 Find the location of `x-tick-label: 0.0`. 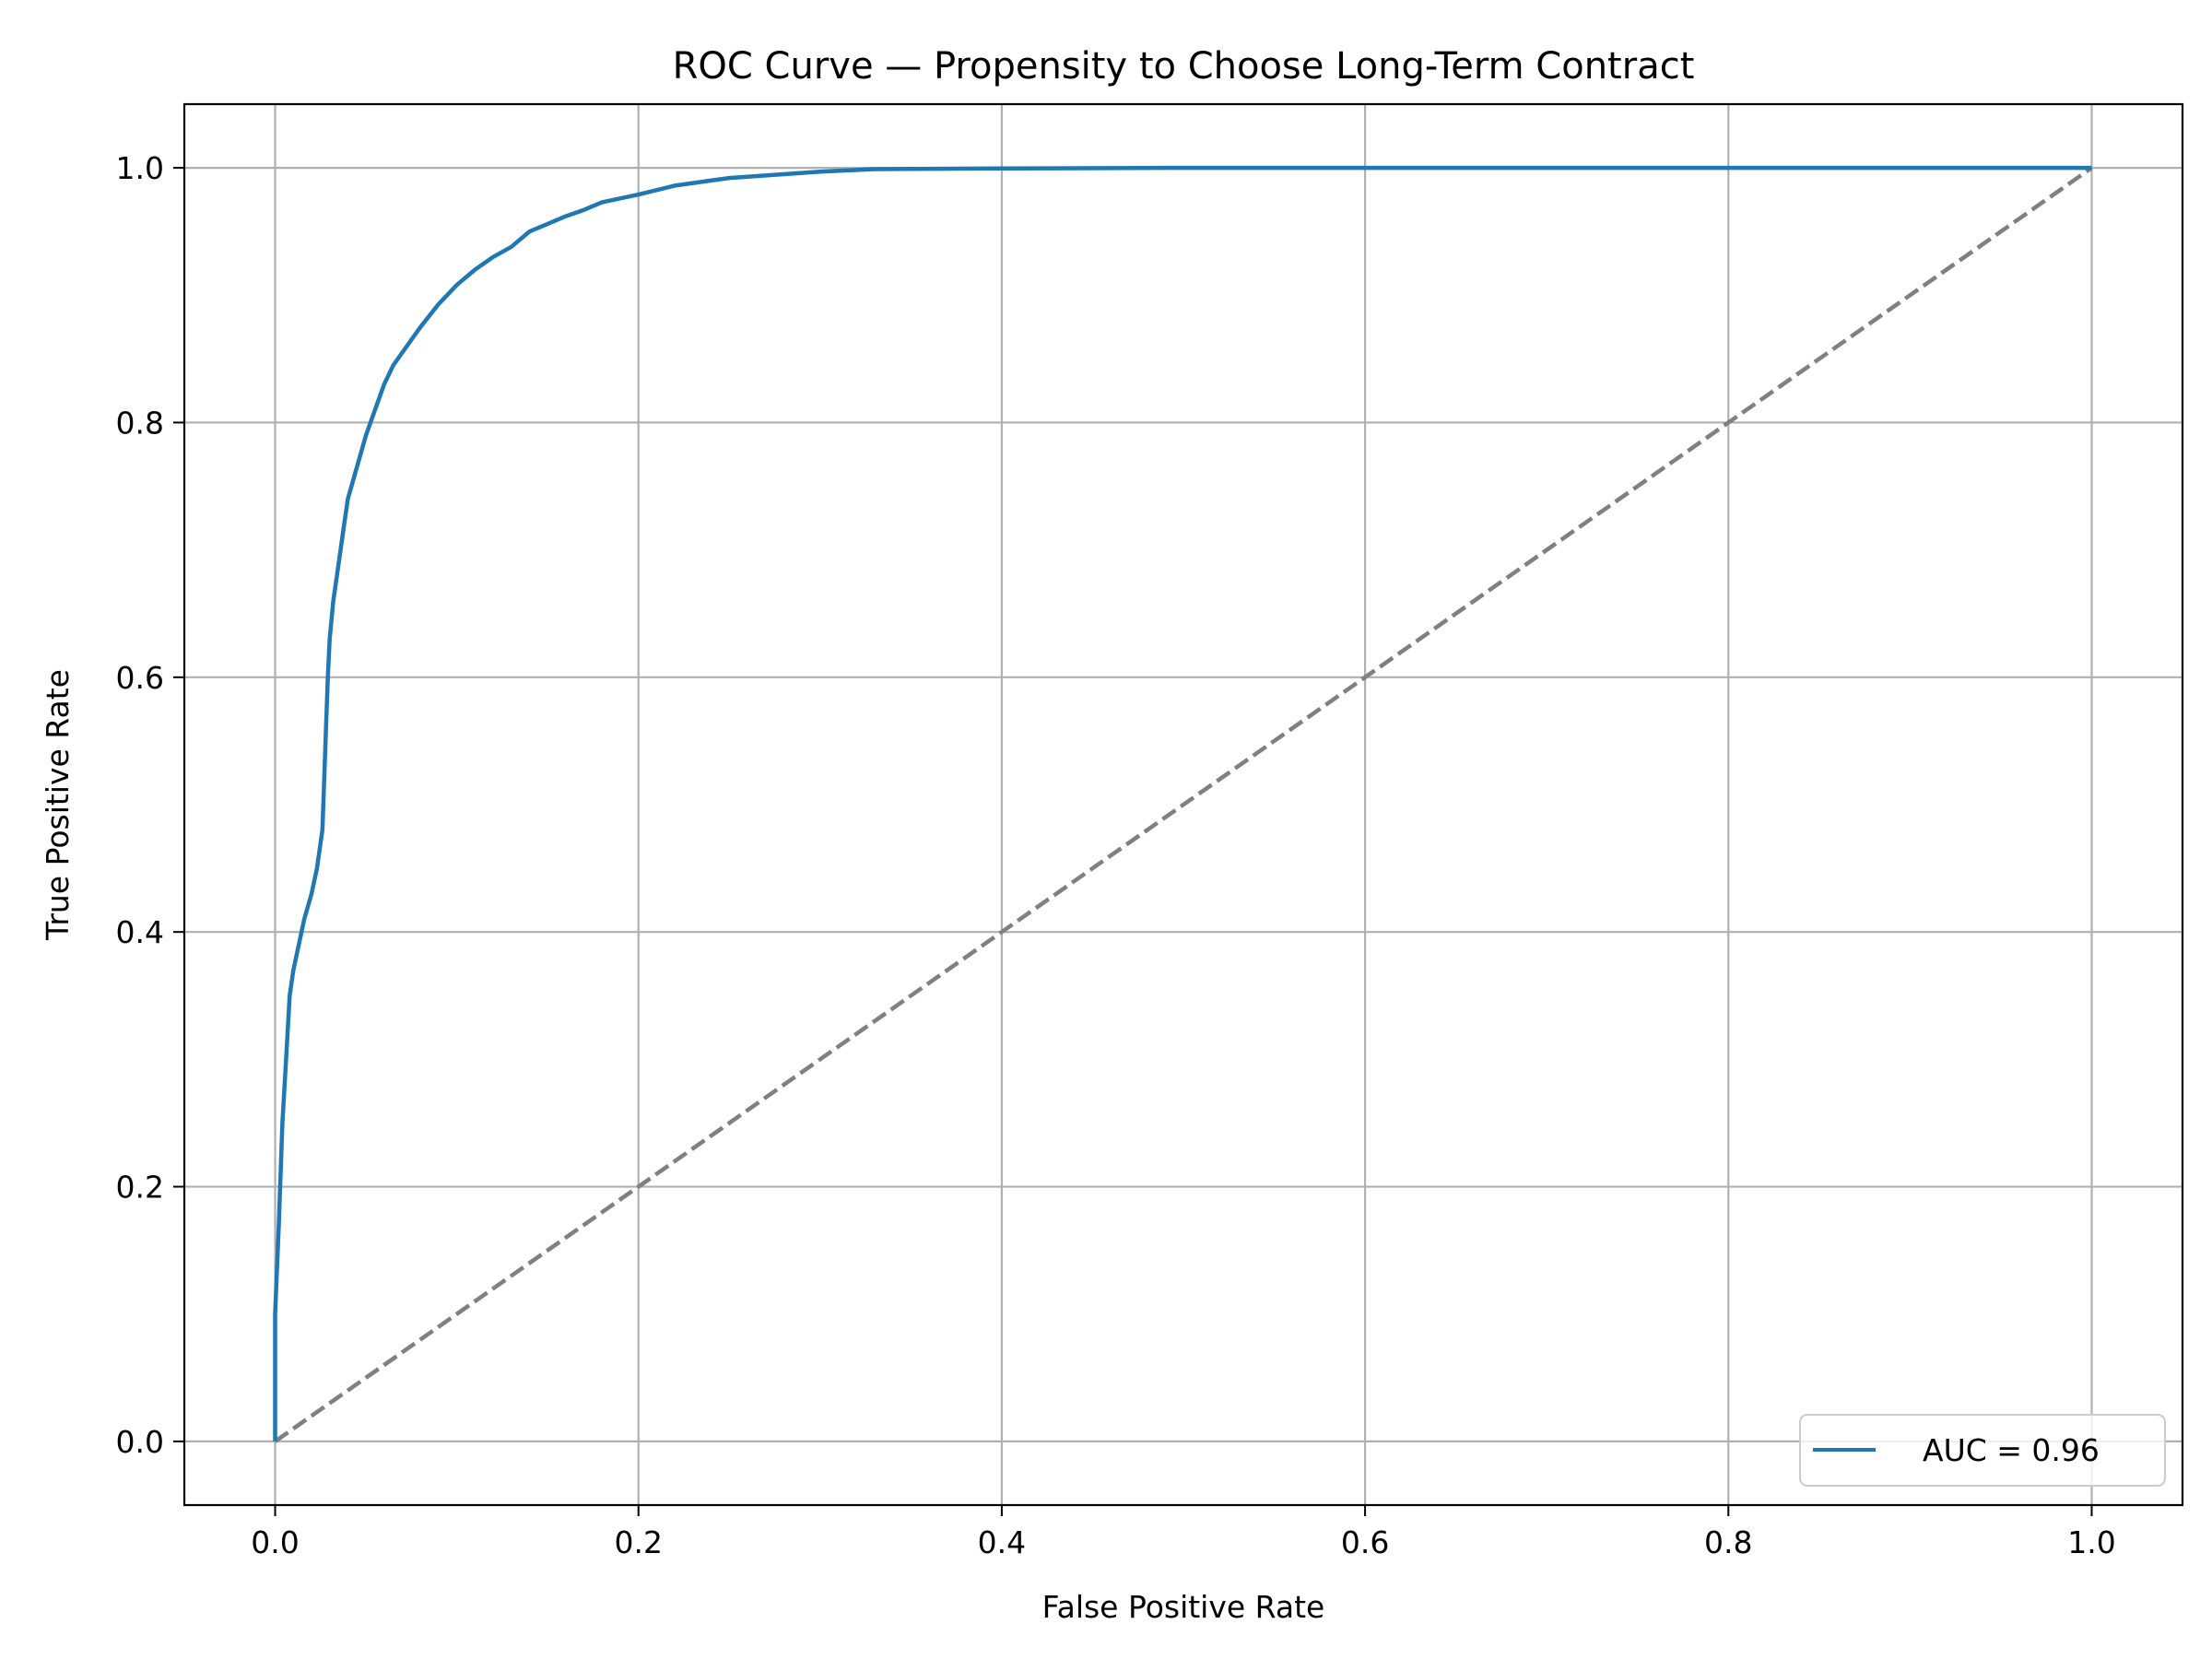

x-tick-label: 0.0 is located at coordinates (275, 1542).